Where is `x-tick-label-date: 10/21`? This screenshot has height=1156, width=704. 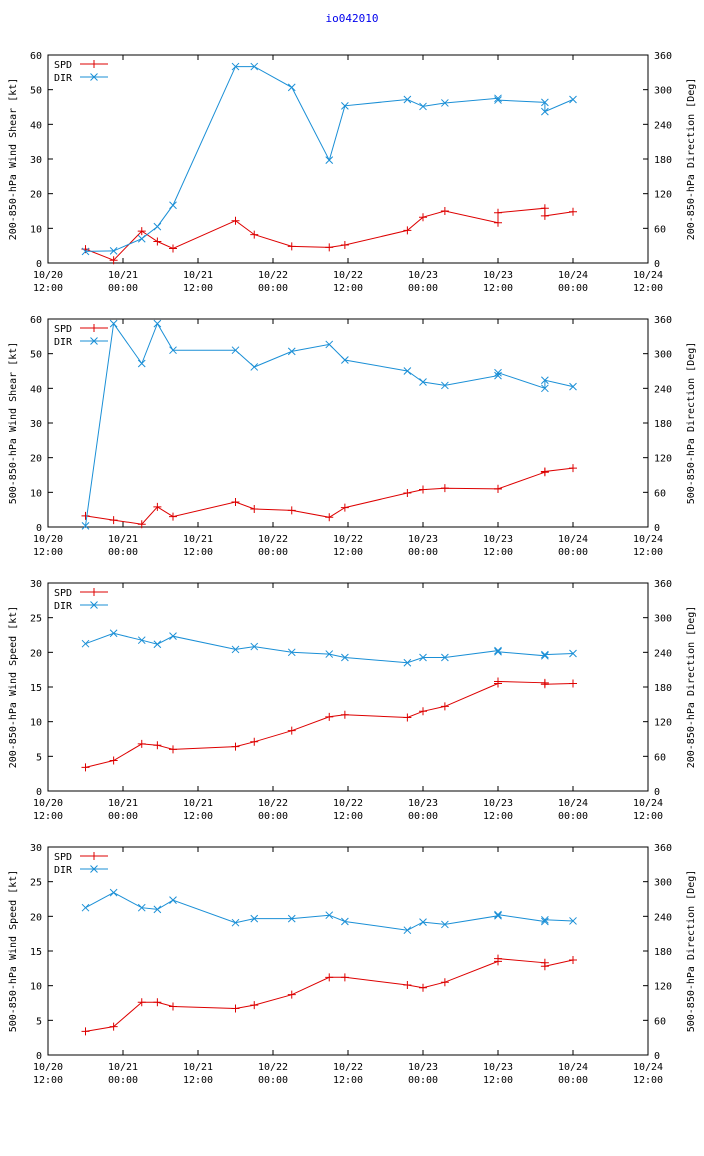
x-tick-label-date: 10/21 is located at coordinates (123, 1067).